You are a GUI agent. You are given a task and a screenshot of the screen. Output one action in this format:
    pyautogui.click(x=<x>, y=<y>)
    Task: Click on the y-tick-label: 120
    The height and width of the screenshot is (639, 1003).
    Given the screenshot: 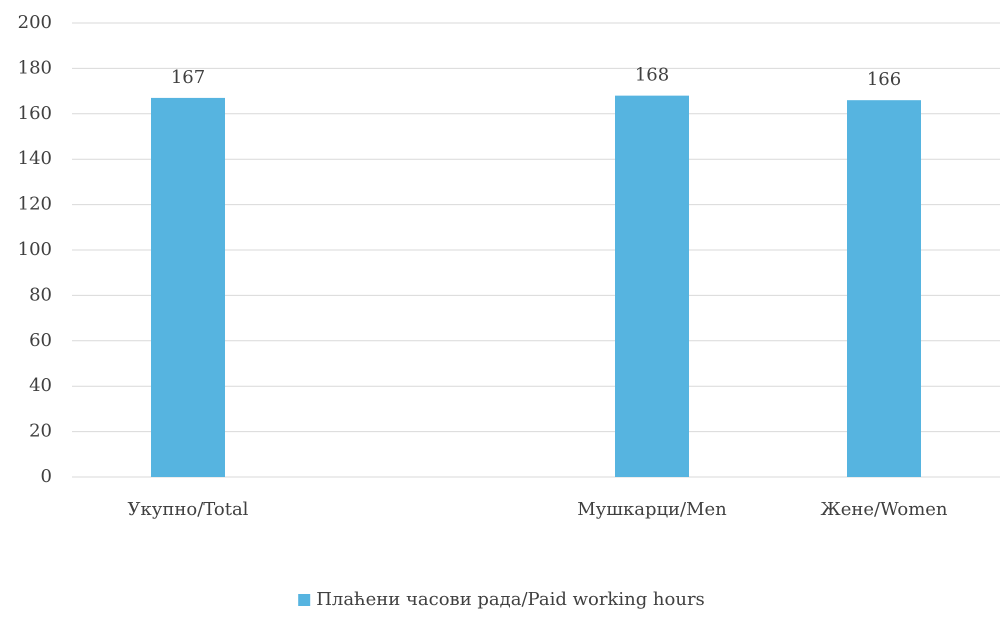 What is the action you would take?
    pyautogui.click(x=35, y=204)
    